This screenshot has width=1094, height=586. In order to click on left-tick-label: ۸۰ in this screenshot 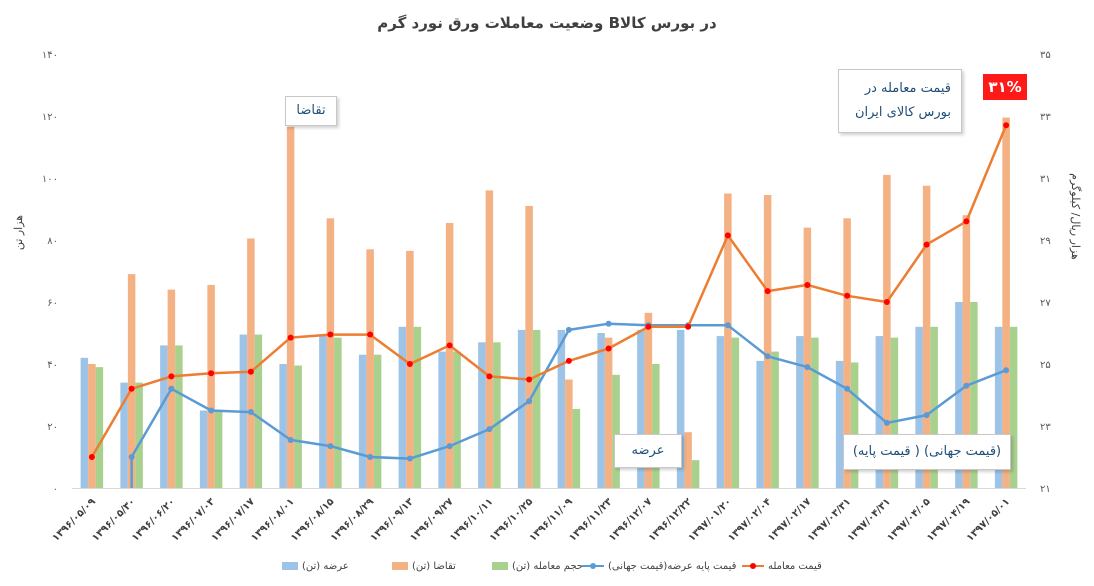, I will do `click(52, 241)`.